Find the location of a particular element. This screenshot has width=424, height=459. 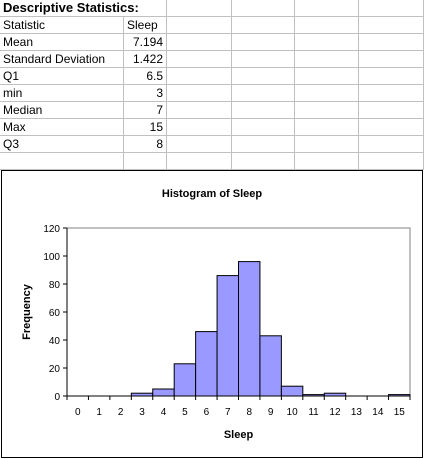

stat-label: Q1 is located at coordinates (62, 76).